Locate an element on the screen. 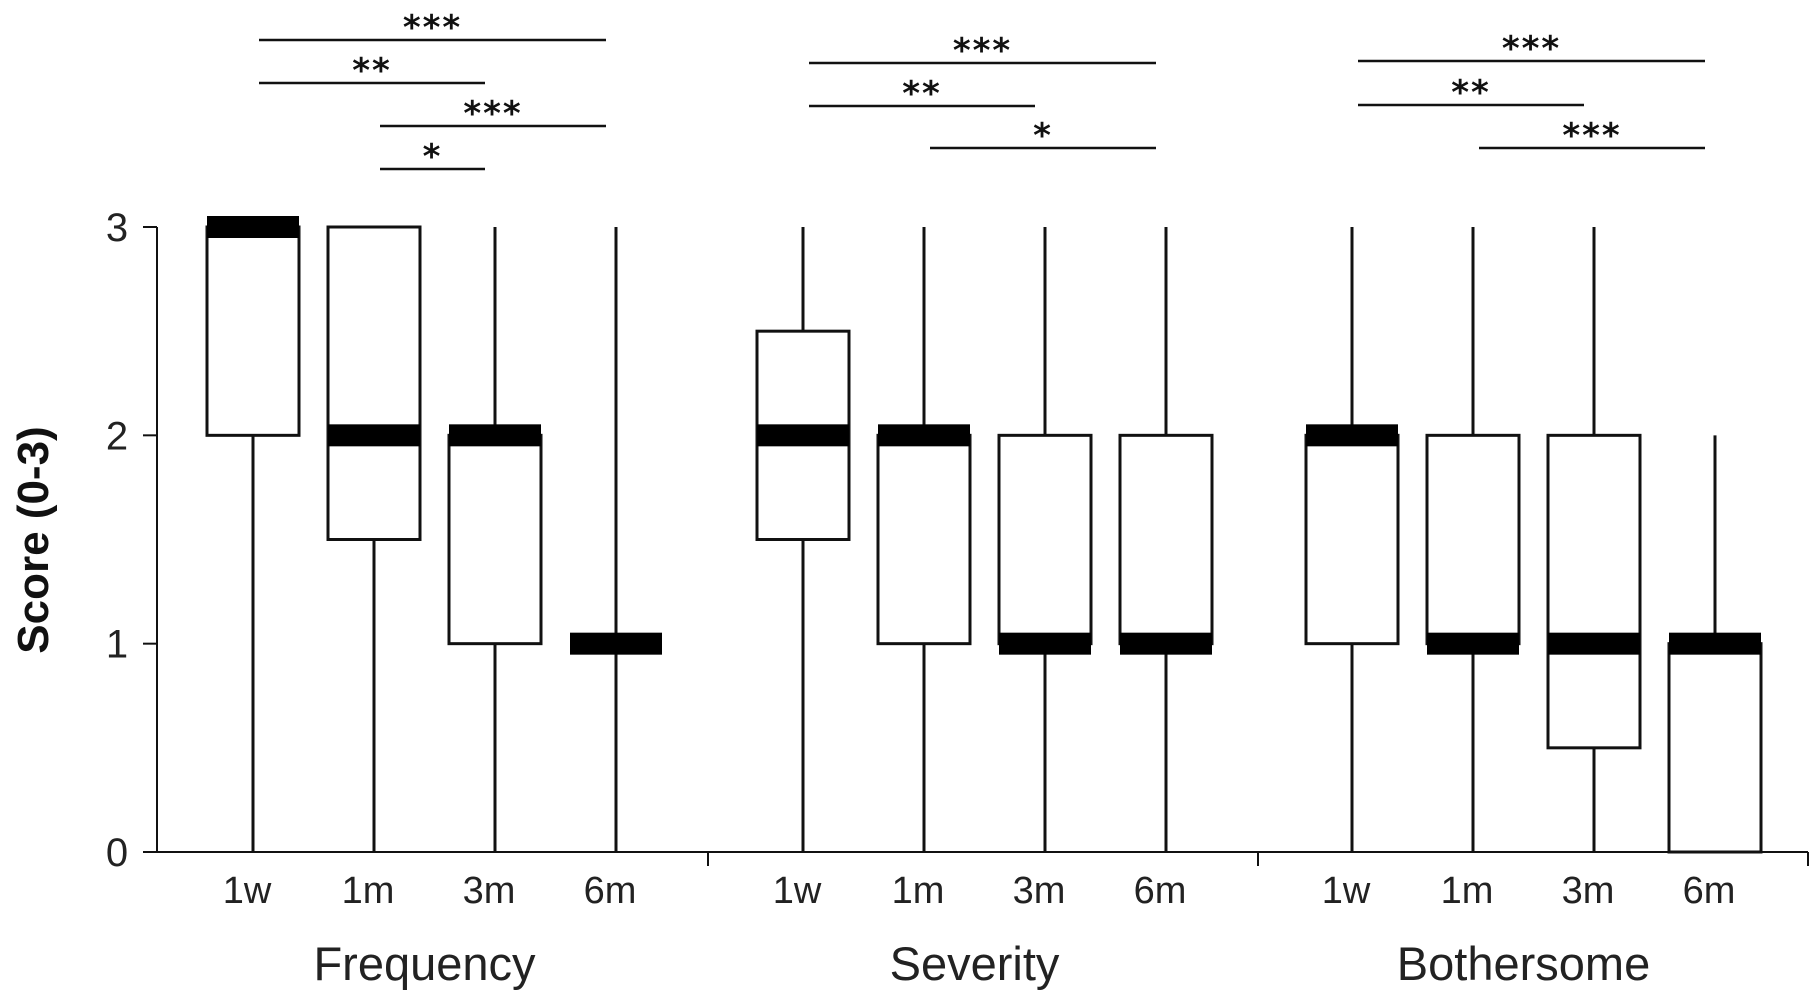  y-axis-label: Score (0-3) is located at coordinates (33, 539).